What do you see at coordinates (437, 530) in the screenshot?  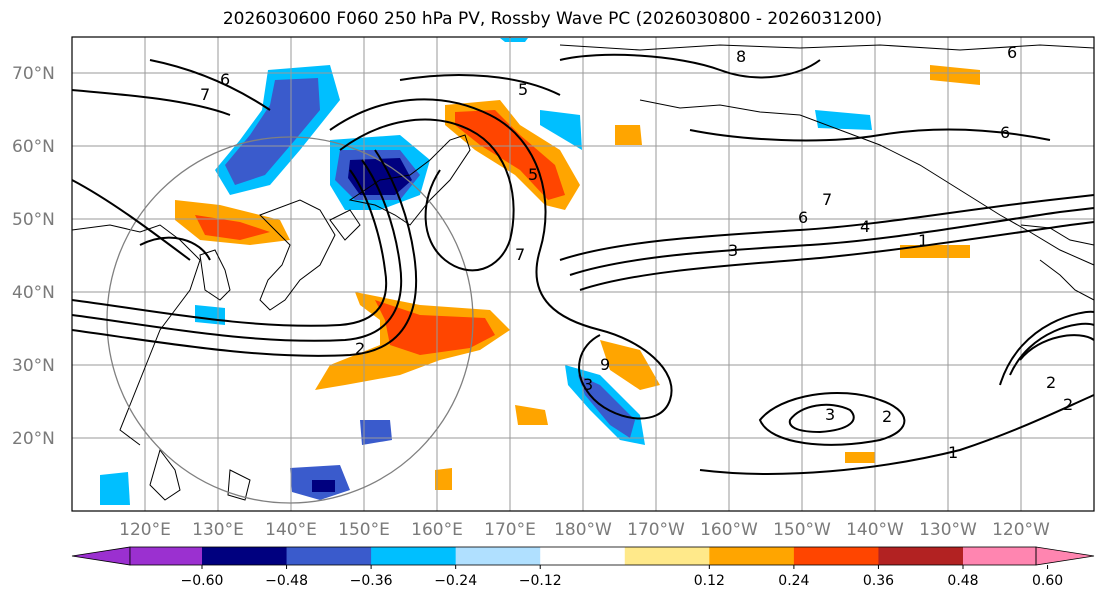 I see `lon-label: 160°E` at bounding box center [437, 530].